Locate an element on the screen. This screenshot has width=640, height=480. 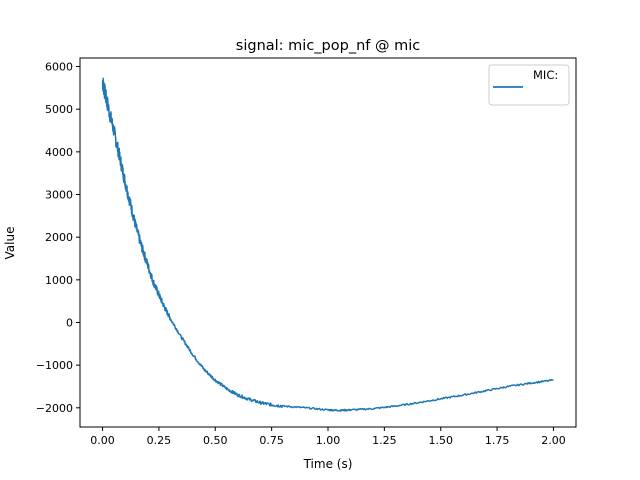
x-tick-label: 1.25 is located at coordinates (384, 440).